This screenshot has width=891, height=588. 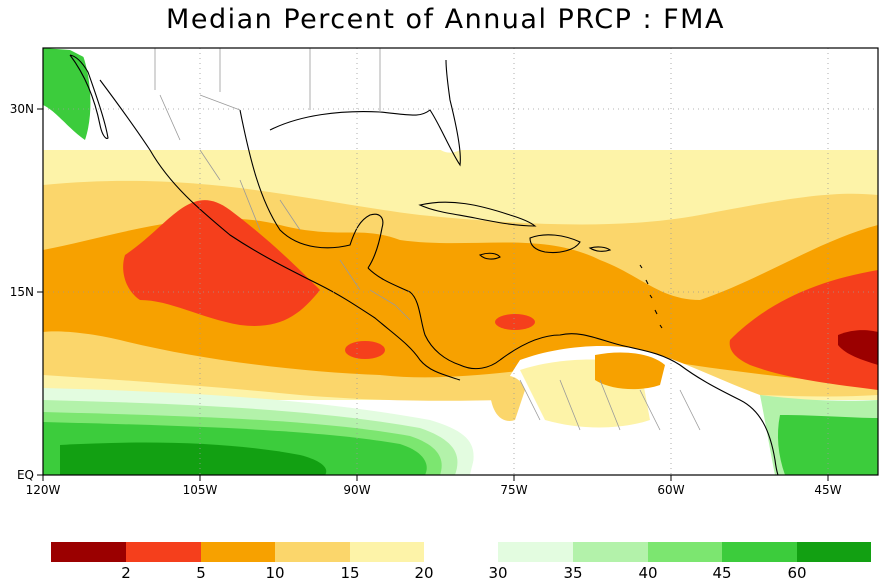 What do you see at coordinates (126, 573) in the screenshot?
I see `colorbar-label: 2` at bounding box center [126, 573].